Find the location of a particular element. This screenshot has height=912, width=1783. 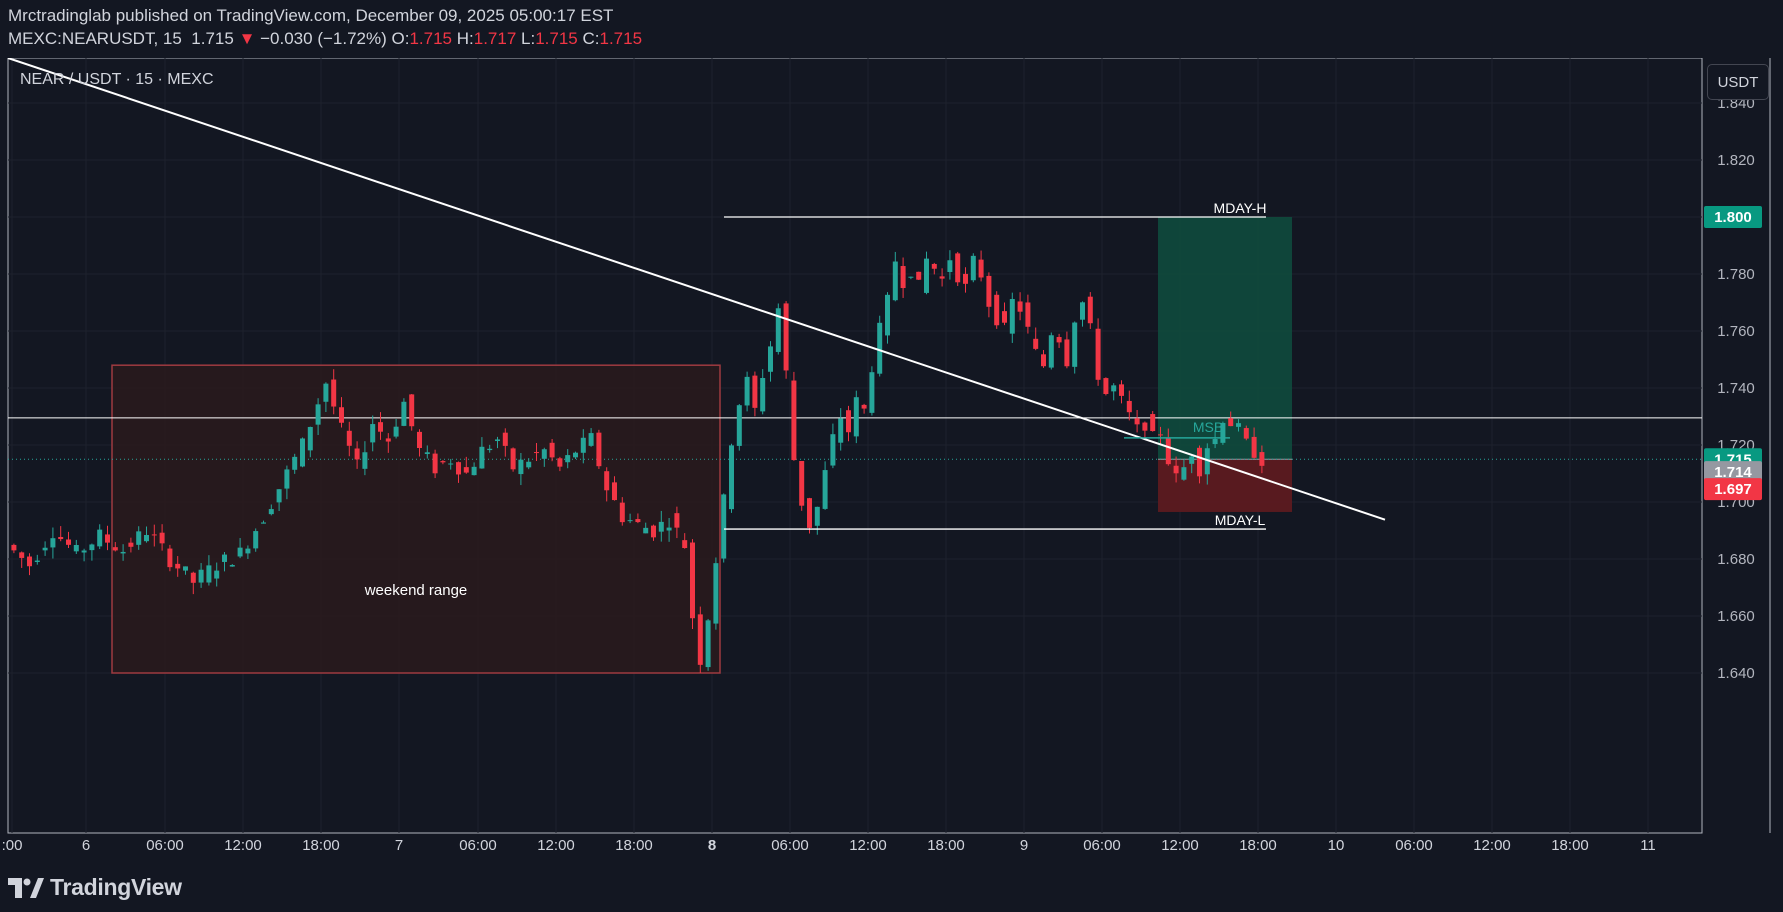

low-label: L: is located at coordinates (528, 38).